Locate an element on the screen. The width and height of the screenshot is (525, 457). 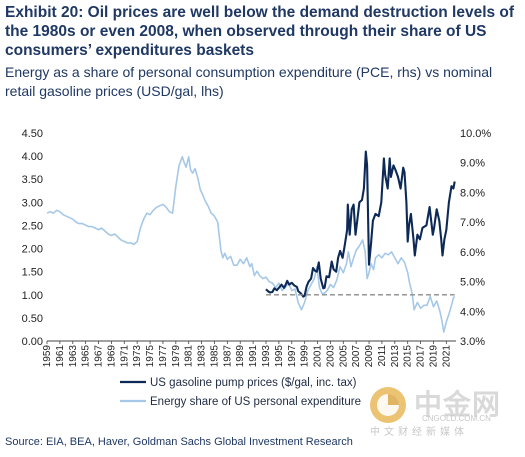
x-tick-label: 1961 is located at coordinates (60, 356).